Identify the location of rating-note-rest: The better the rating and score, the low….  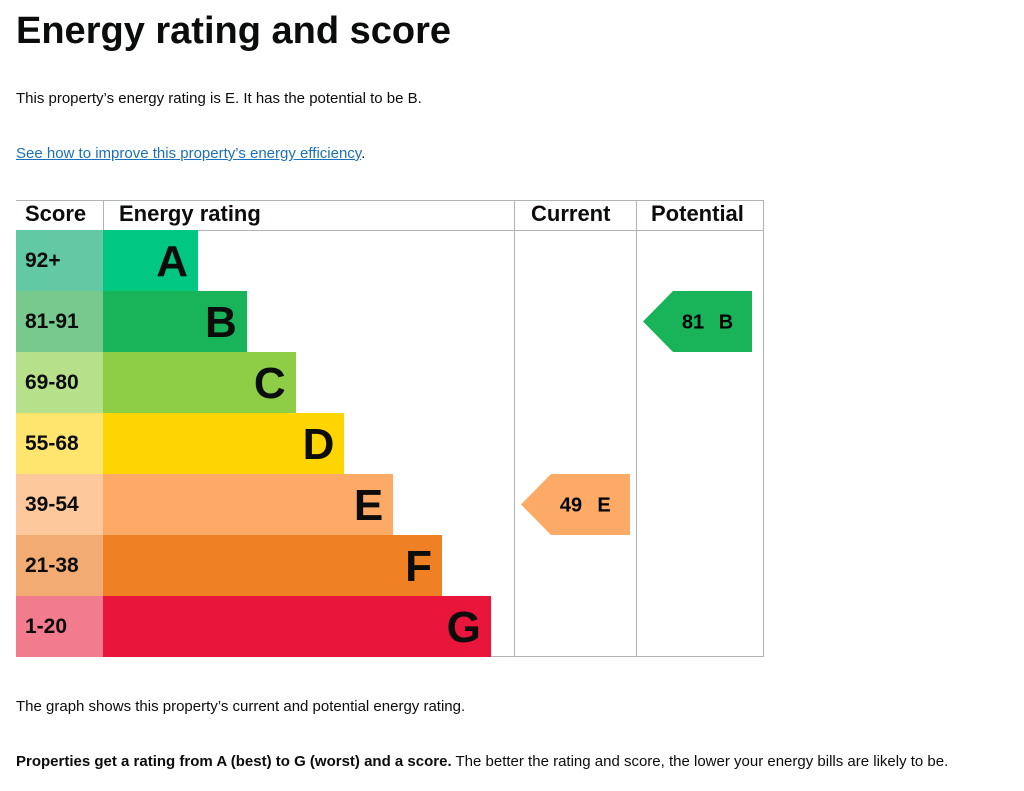
(700, 761).